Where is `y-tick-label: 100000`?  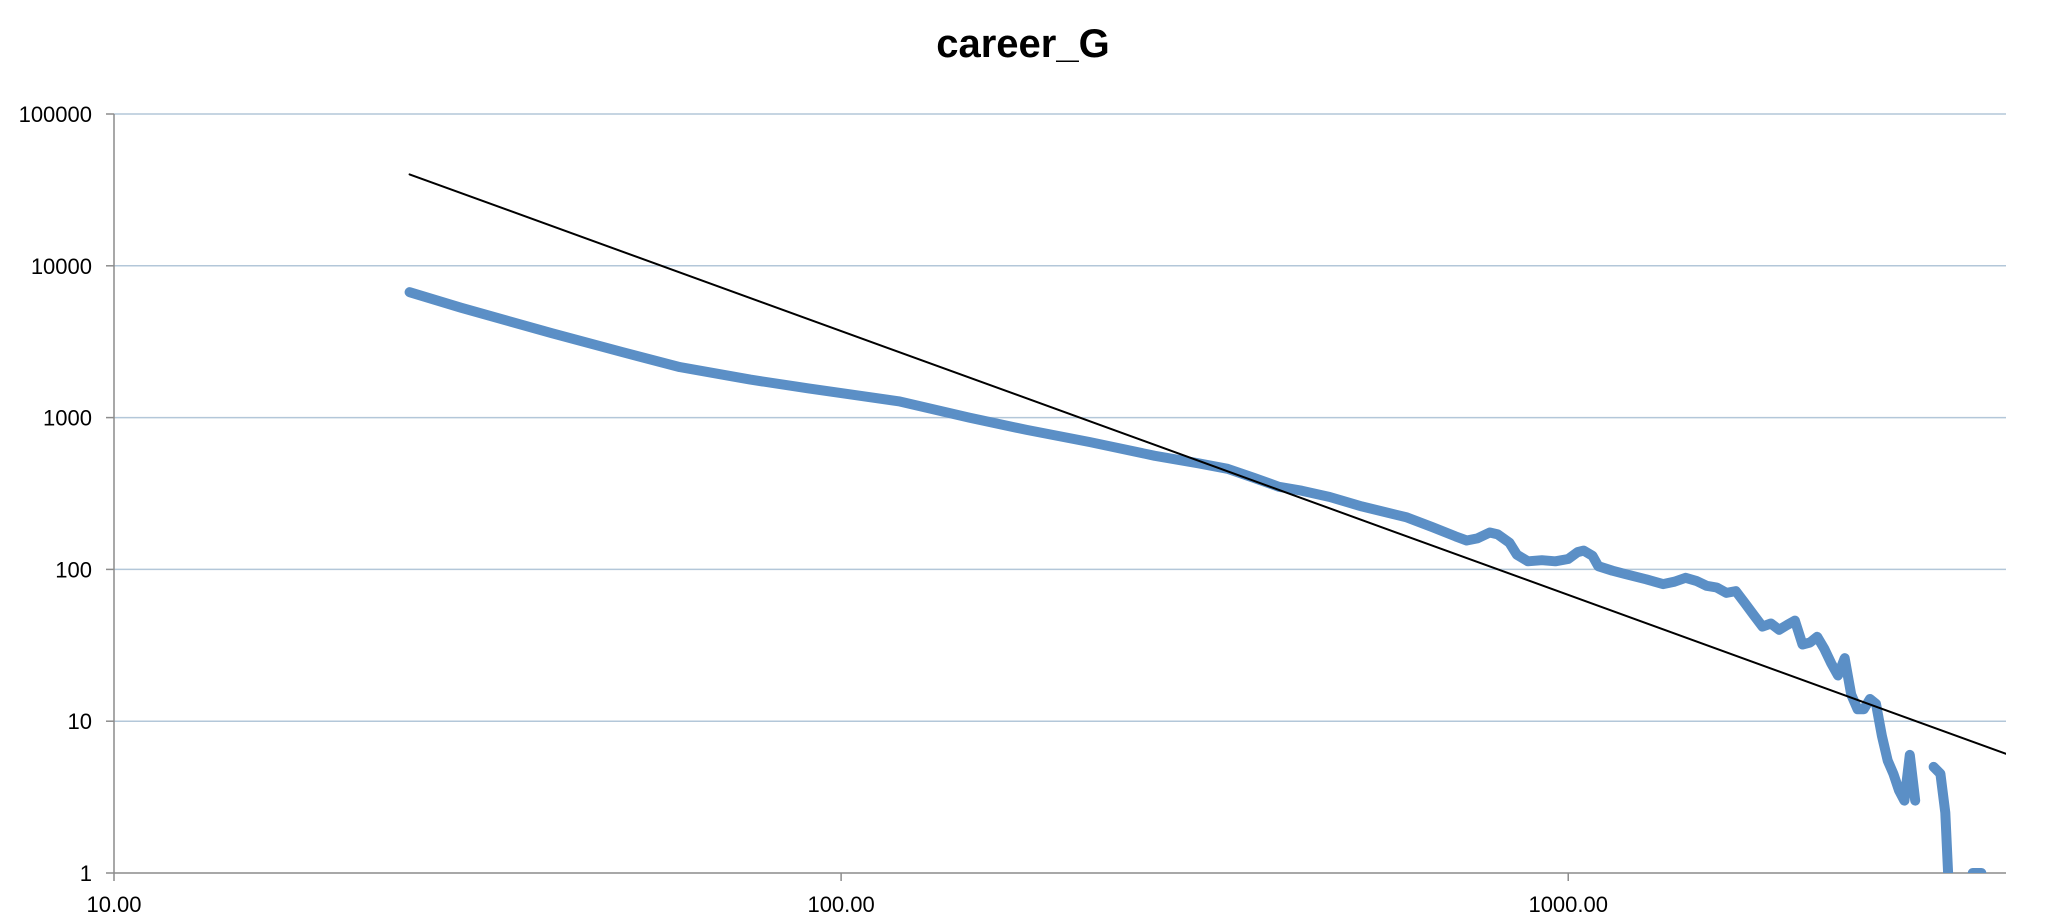
y-tick-label: 100000 is located at coordinates (55, 114).